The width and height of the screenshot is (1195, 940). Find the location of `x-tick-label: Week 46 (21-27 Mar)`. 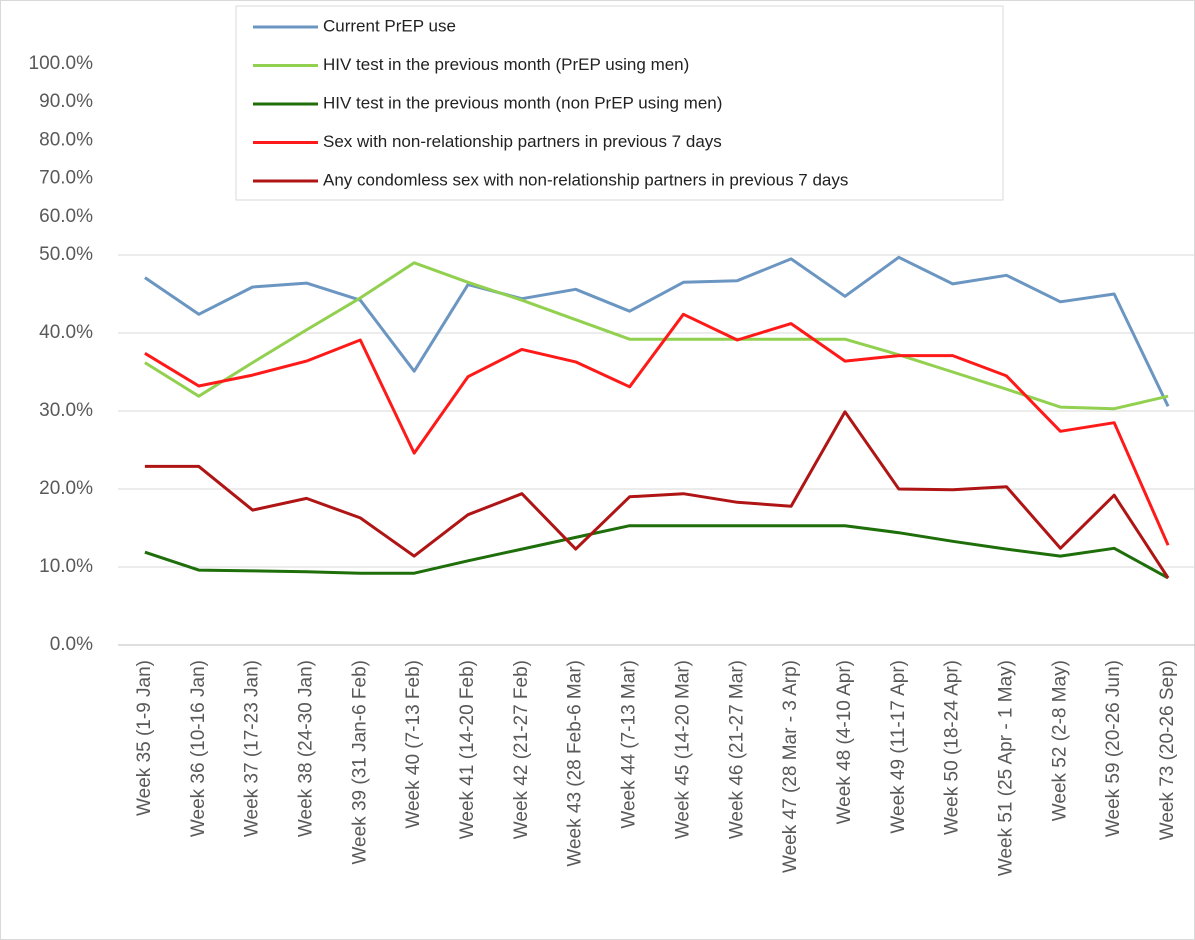

x-tick-label: Week 46 (21-27 Mar) is located at coordinates (736, 749).